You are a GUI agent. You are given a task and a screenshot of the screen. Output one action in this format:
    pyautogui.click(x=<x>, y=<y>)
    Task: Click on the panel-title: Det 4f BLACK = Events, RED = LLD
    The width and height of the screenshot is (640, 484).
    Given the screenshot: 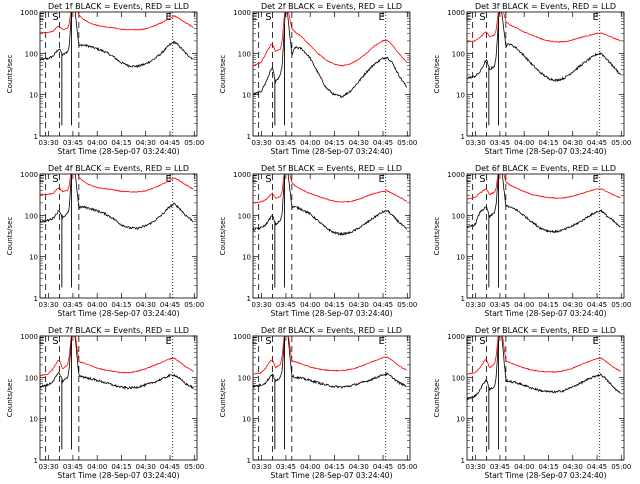 What is the action you would take?
    pyautogui.click(x=118, y=168)
    